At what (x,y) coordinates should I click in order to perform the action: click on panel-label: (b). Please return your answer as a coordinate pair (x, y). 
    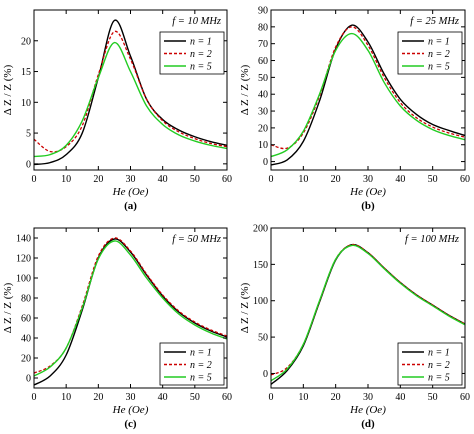
    Looking at the image, I should click on (368, 206).